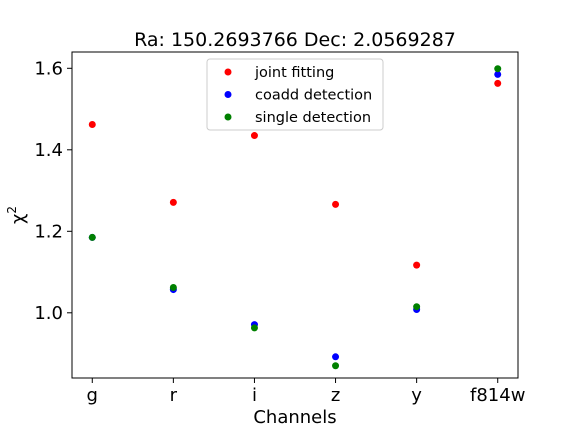 This screenshot has height=437, width=576. What do you see at coordinates (48, 231) in the screenshot?
I see `y-tick-label: 1.2` at bounding box center [48, 231].